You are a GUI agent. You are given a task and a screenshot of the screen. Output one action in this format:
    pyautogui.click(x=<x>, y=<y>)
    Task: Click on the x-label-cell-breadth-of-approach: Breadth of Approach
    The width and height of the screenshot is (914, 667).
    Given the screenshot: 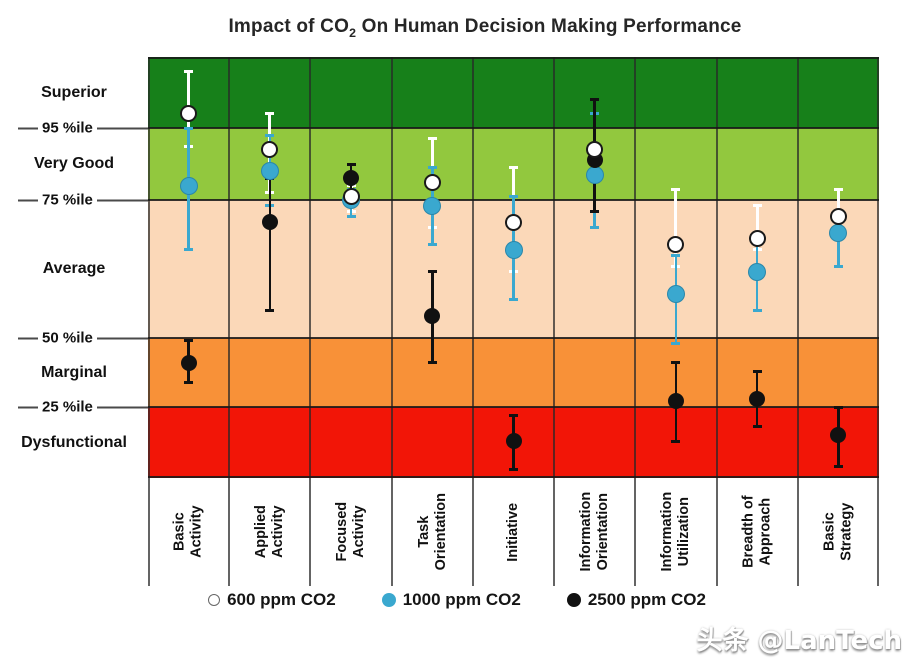 What is the action you would take?
    pyautogui.click(x=757, y=532)
    